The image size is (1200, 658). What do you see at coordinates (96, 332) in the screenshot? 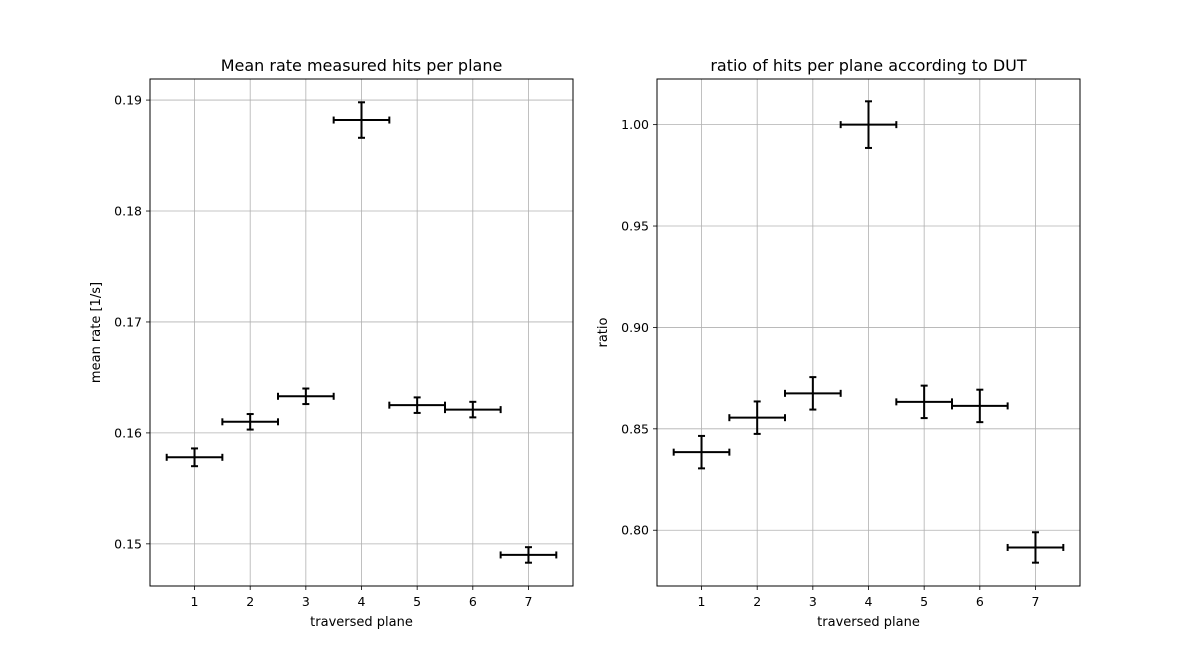
I see `y-axis-label: mean rate [1/s]` at bounding box center [96, 332].